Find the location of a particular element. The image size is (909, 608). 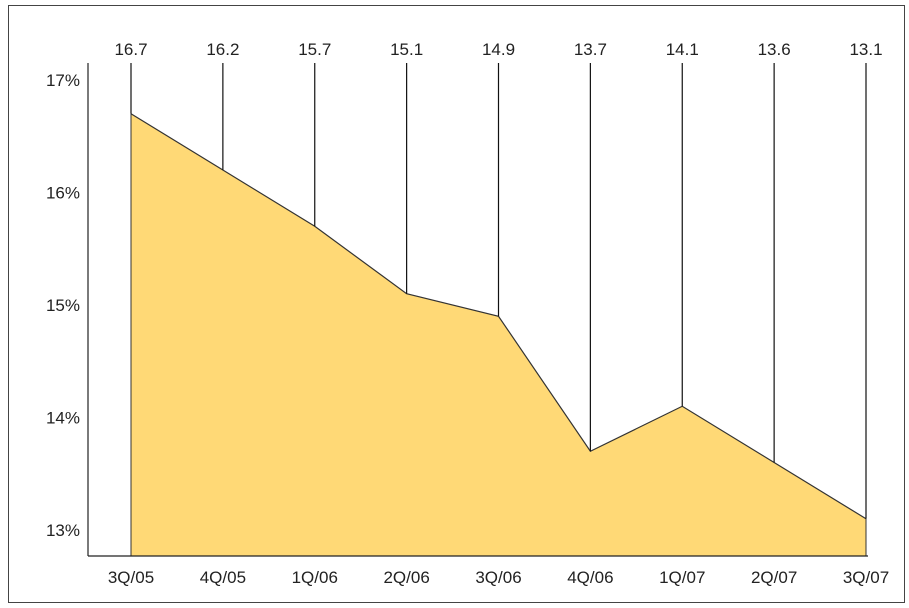

y-tick-label: 14% is located at coordinates (63, 418).